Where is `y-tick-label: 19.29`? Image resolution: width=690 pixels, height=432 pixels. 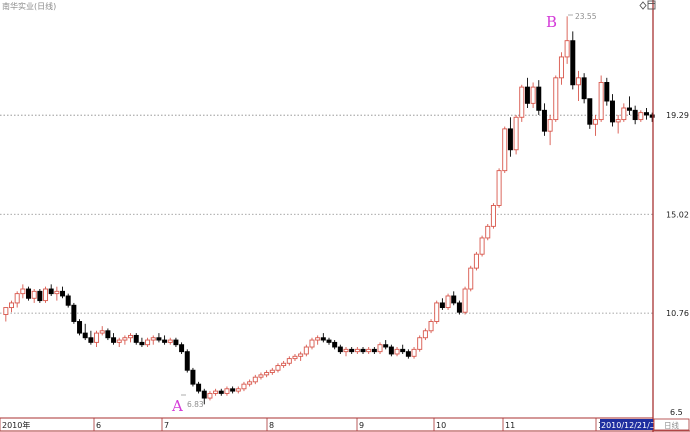
y-tick-label: 19.29 is located at coordinates (677, 115).